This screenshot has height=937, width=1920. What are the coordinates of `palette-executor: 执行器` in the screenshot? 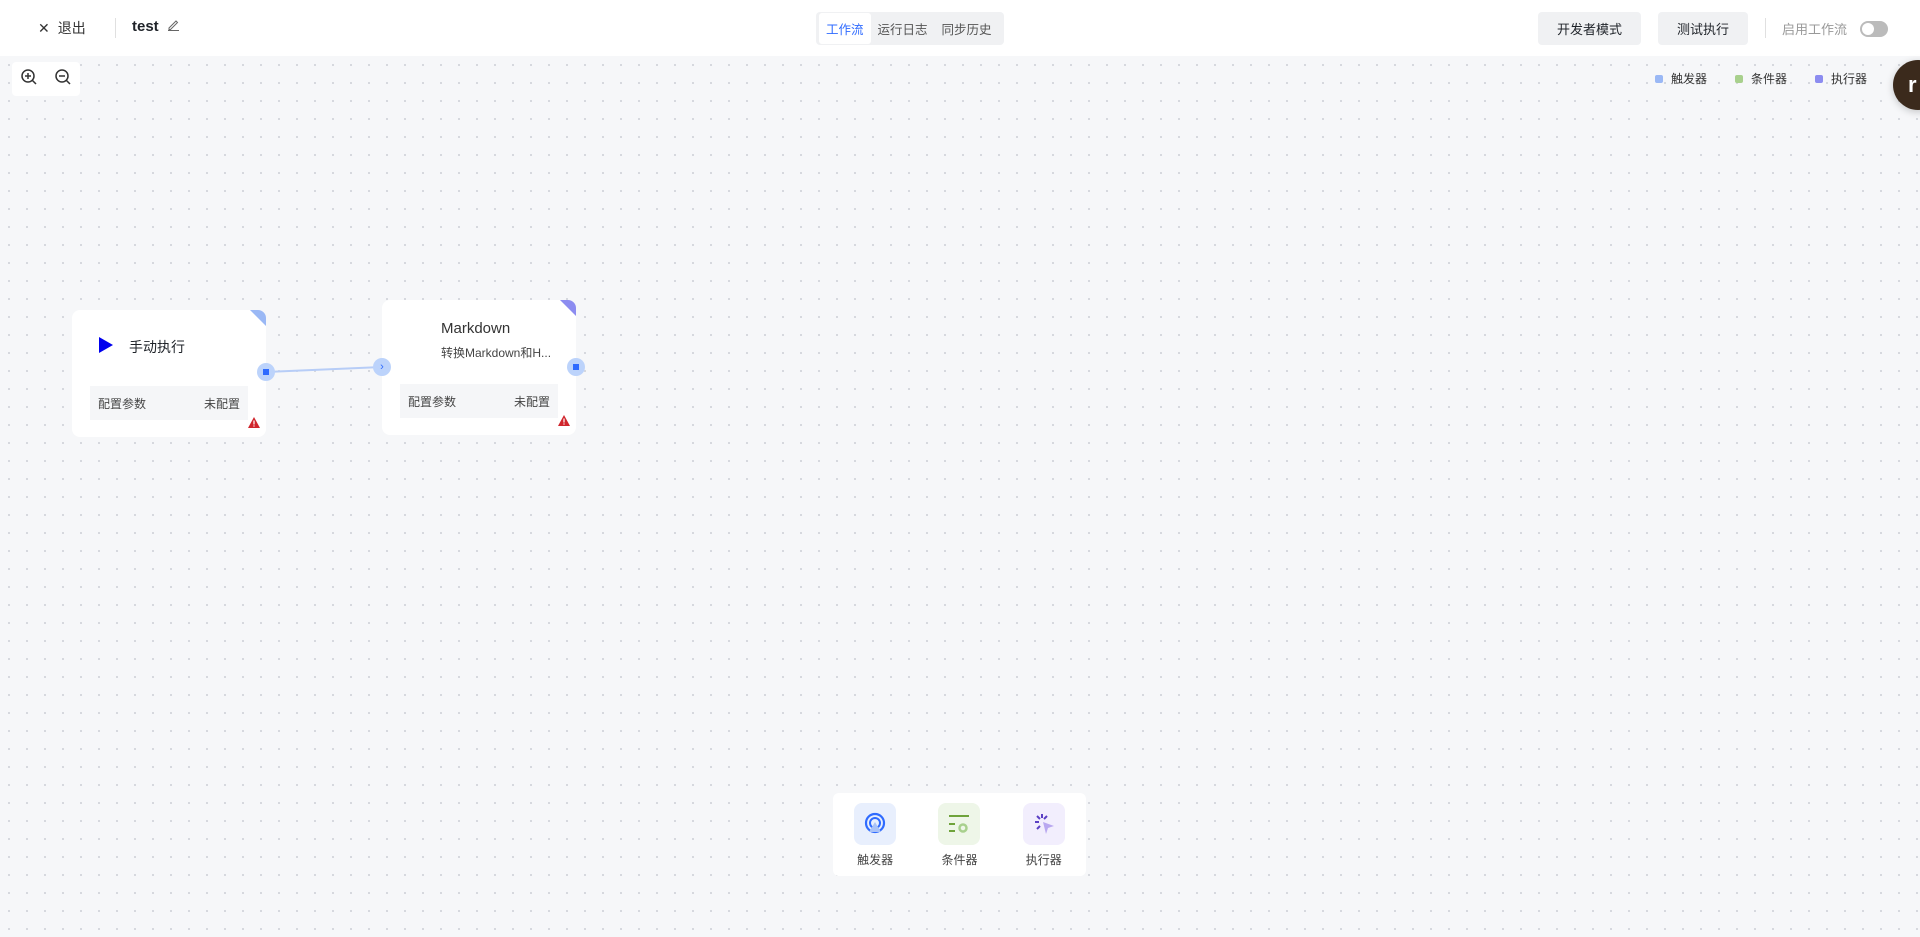 It's located at (1043, 839).